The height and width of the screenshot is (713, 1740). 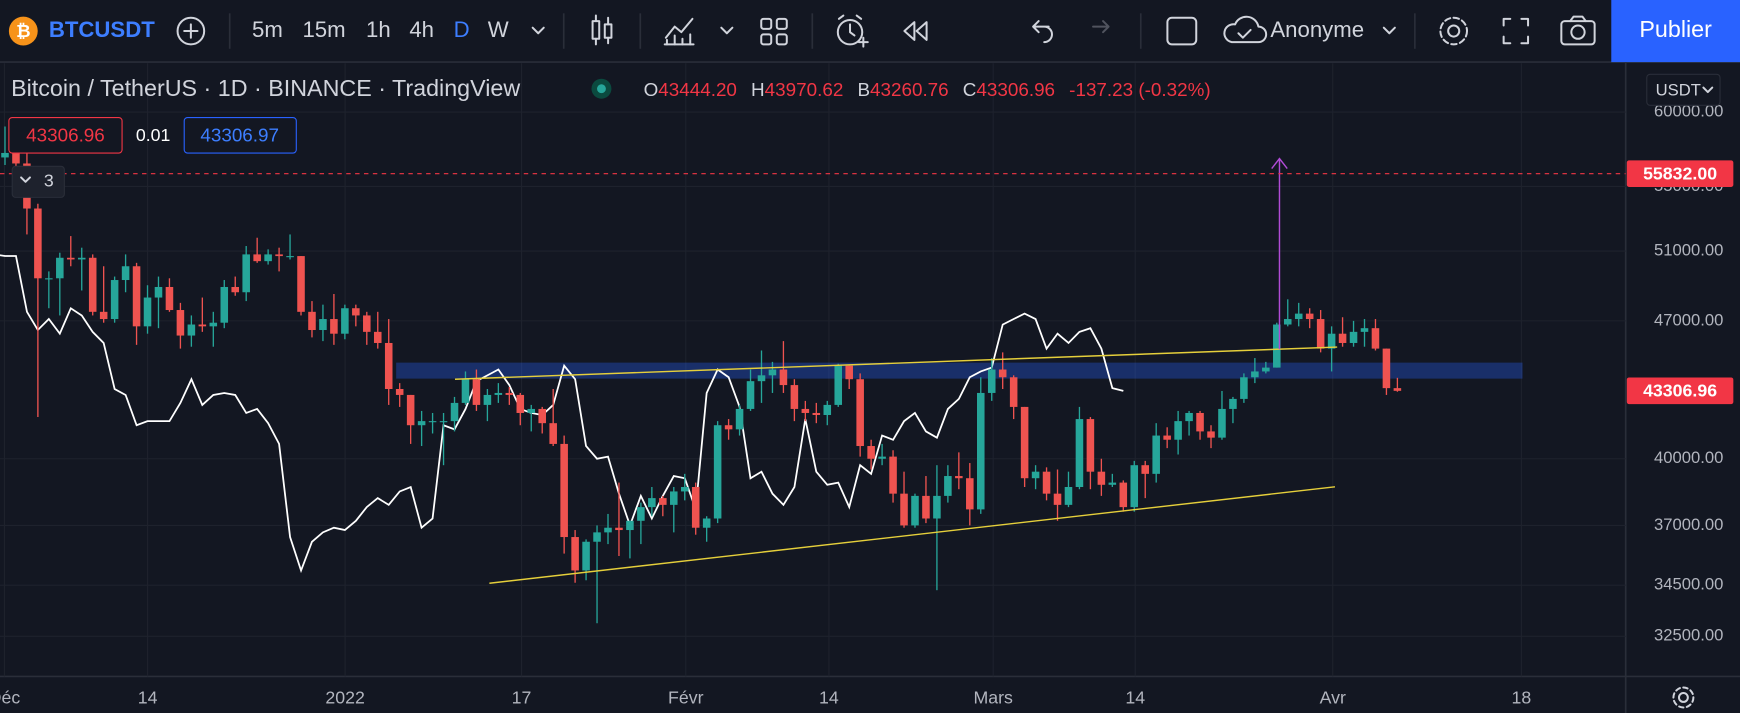 I want to click on ohlc-value: 43260.76, so click(x=909, y=89).